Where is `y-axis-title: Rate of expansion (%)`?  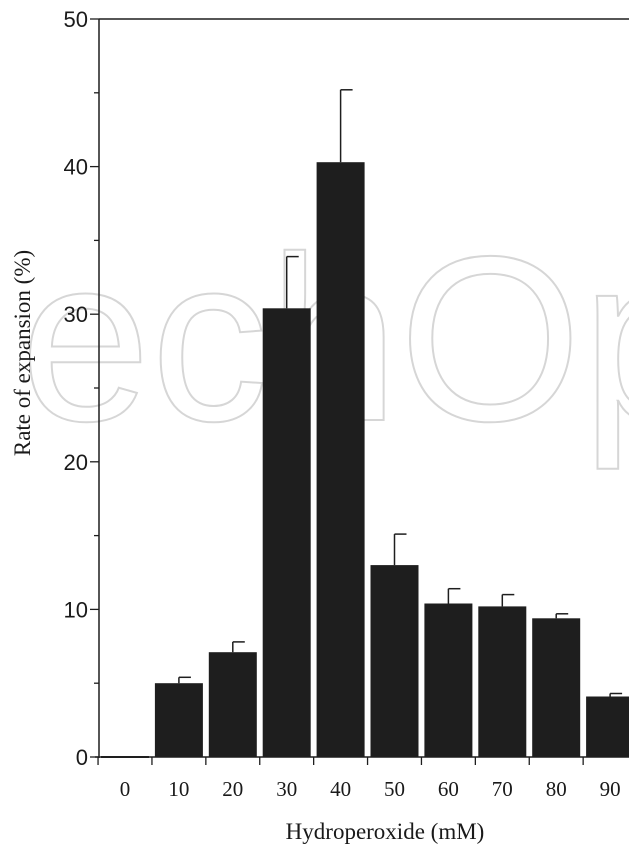 y-axis-title: Rate of expansion (%) is located at coordinates (22, 353).